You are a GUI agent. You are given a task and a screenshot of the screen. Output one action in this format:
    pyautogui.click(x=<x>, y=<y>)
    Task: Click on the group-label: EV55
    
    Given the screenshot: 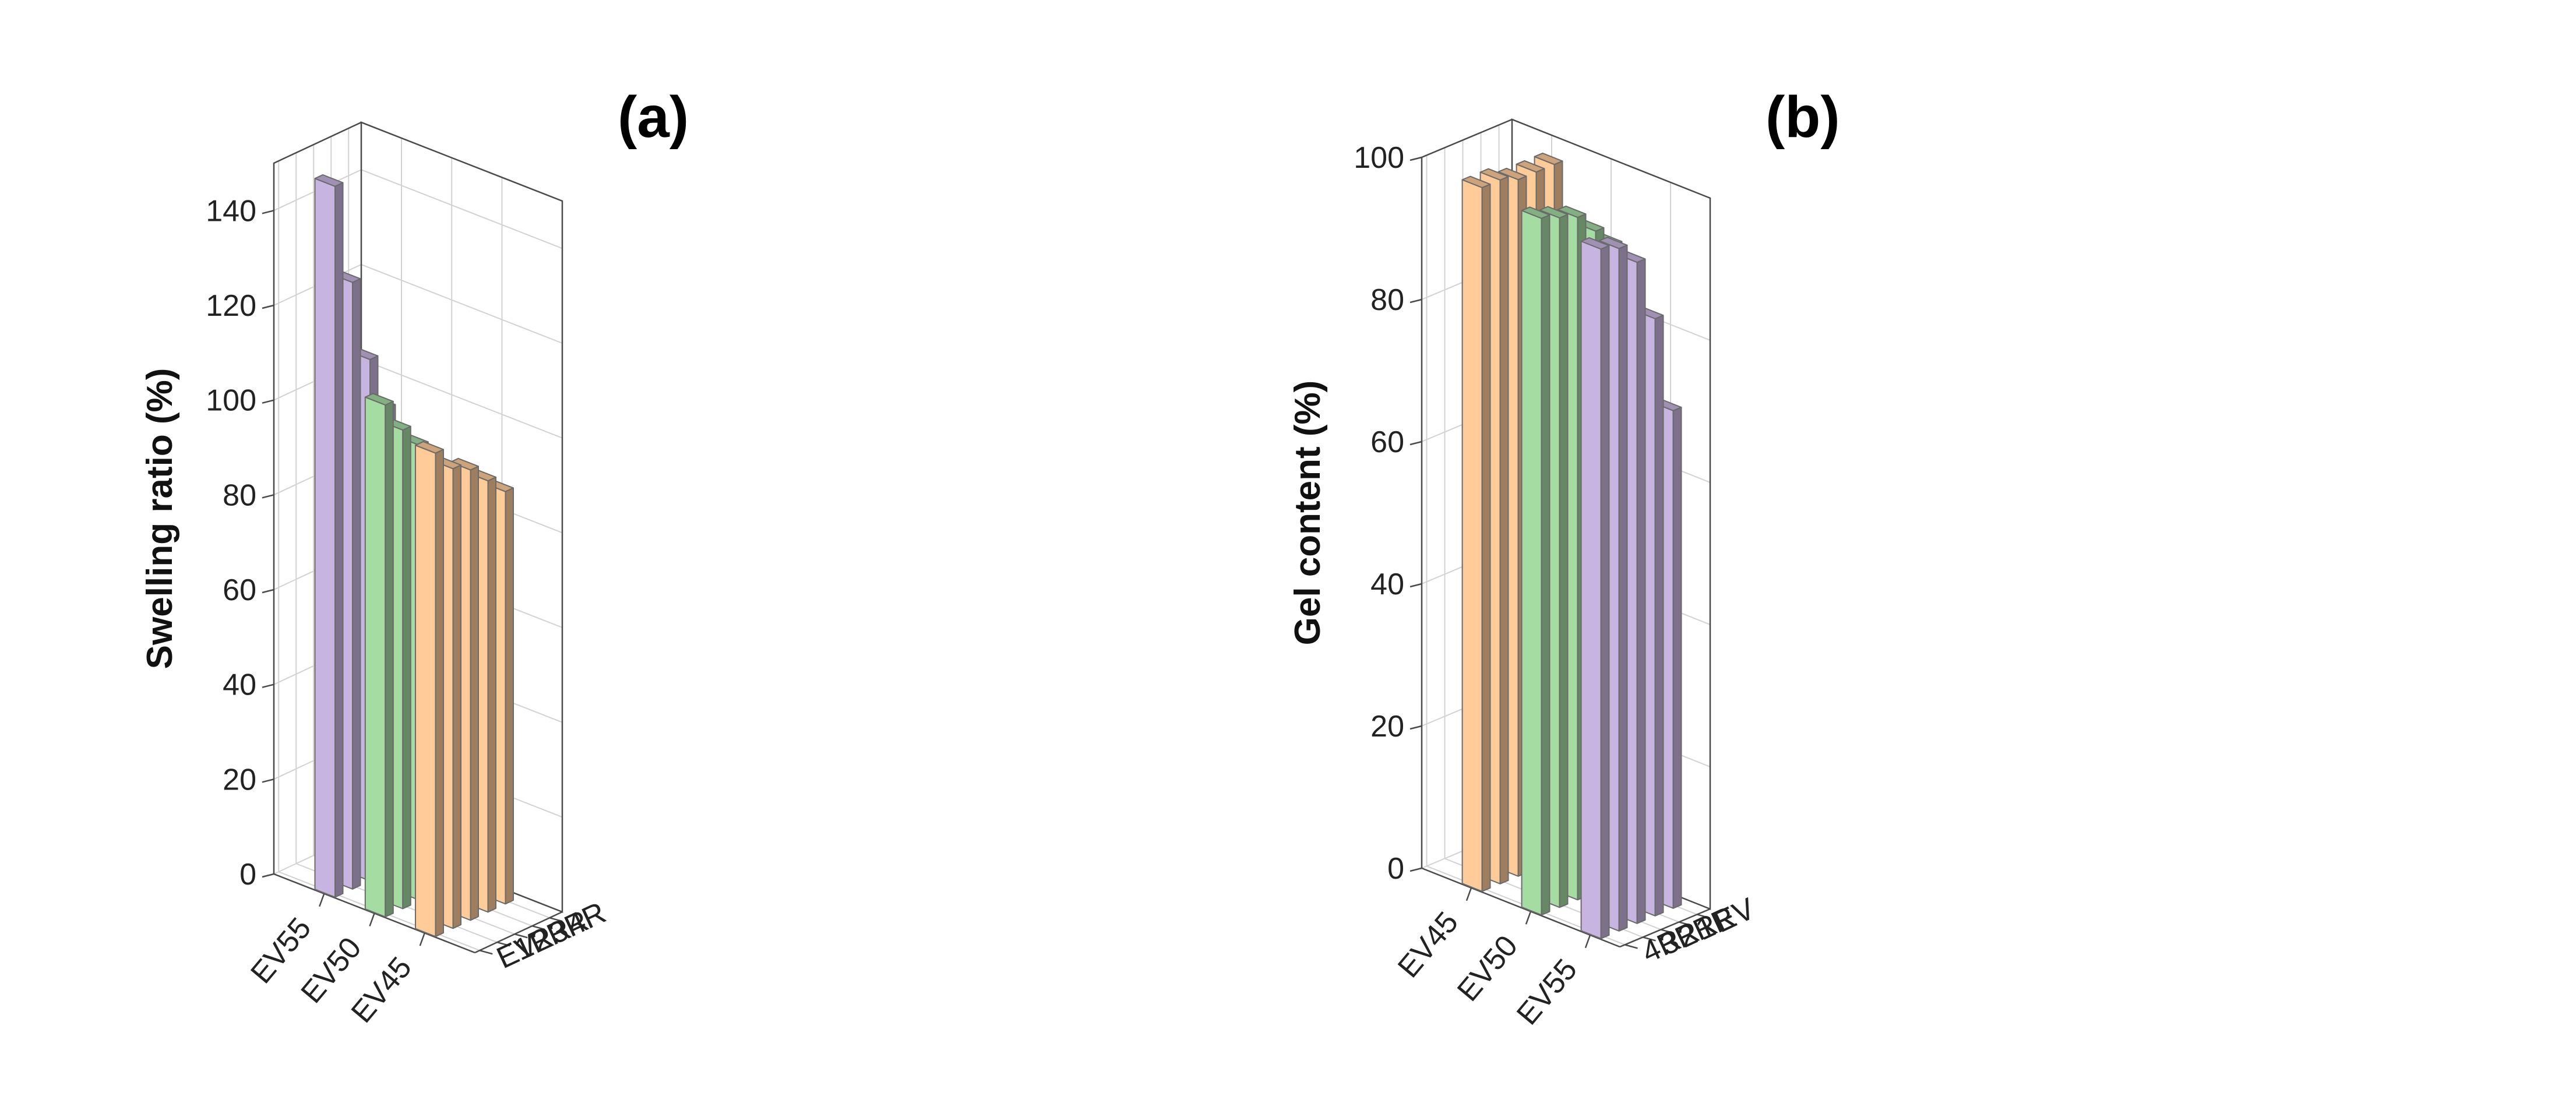 What is the action you would take?
    pyautogui.click(x=1547, y=992)
    